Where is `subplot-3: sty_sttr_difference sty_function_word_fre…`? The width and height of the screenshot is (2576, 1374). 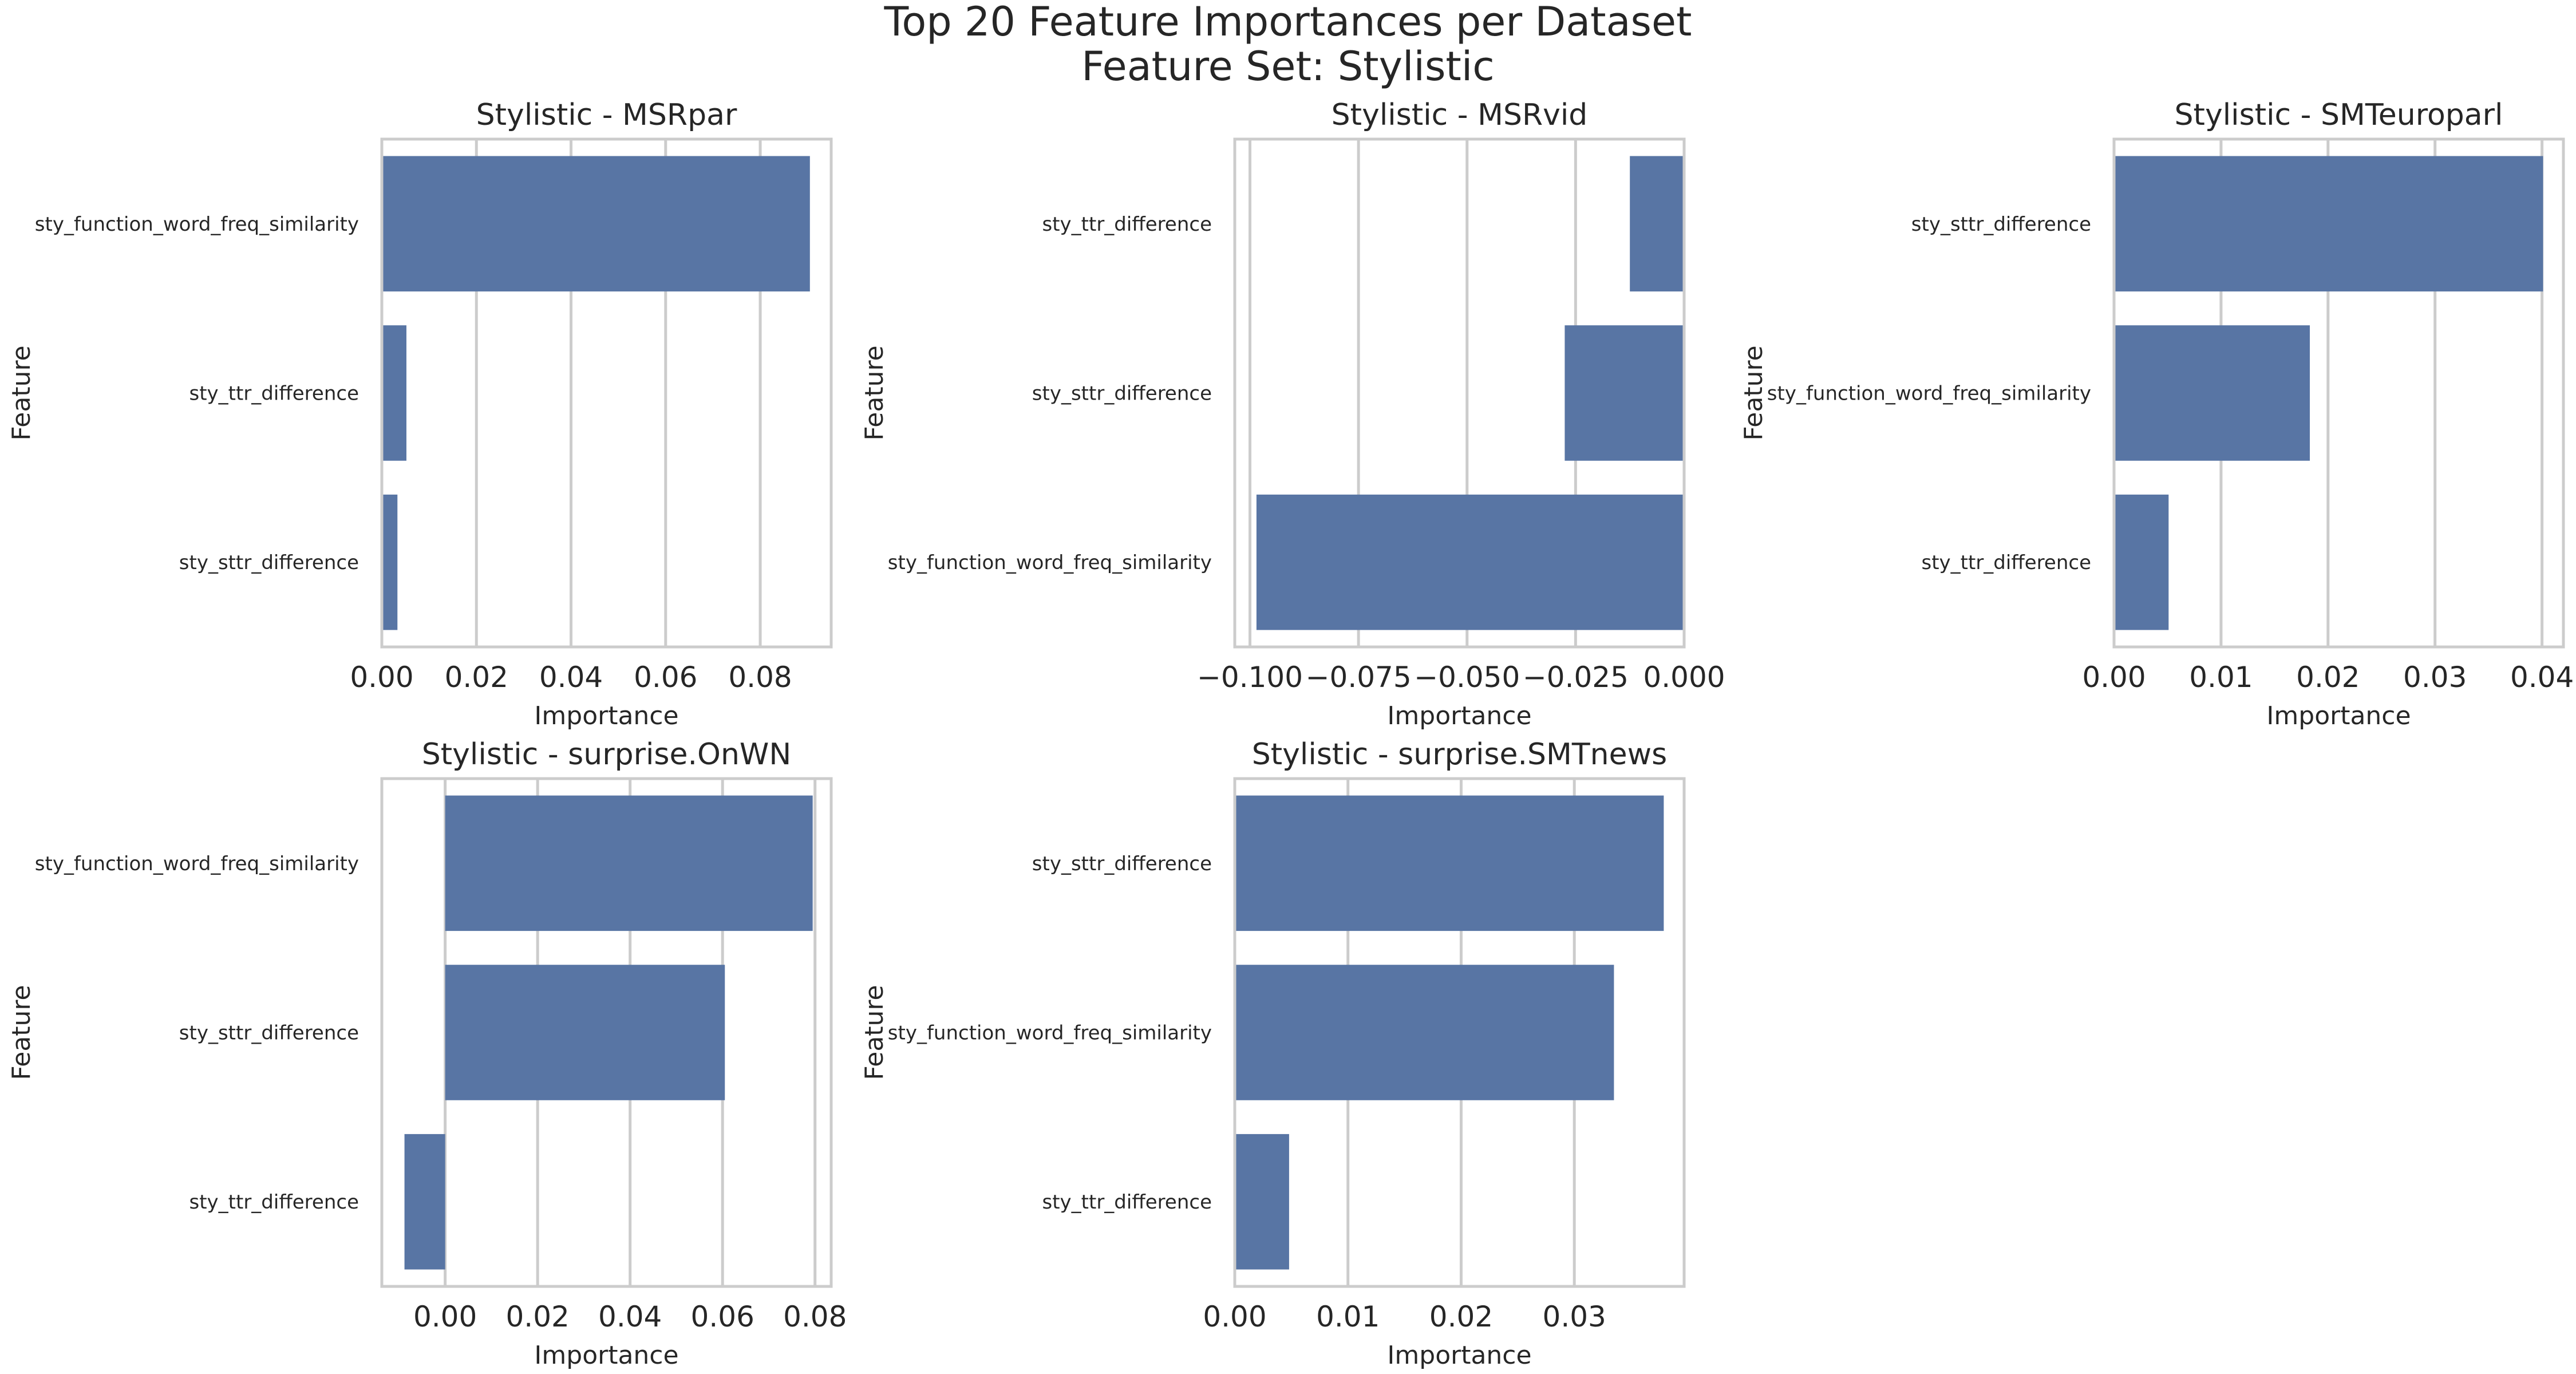
subplot-3: sty_sttr_difference sty_function_word_fre… is located at coordinates (2156, 415).